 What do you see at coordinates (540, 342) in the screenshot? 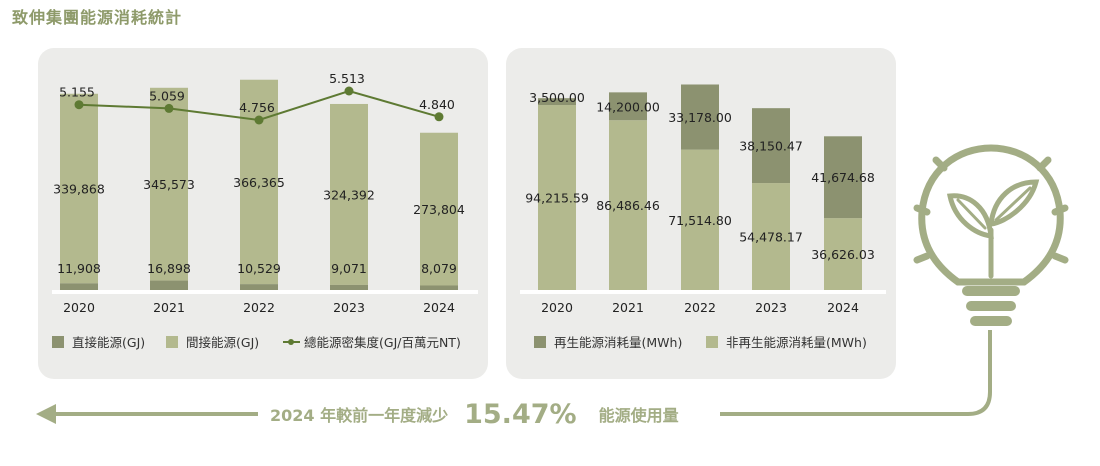
I see `legend-swatch-renewable` at bounding box center [540, 342].